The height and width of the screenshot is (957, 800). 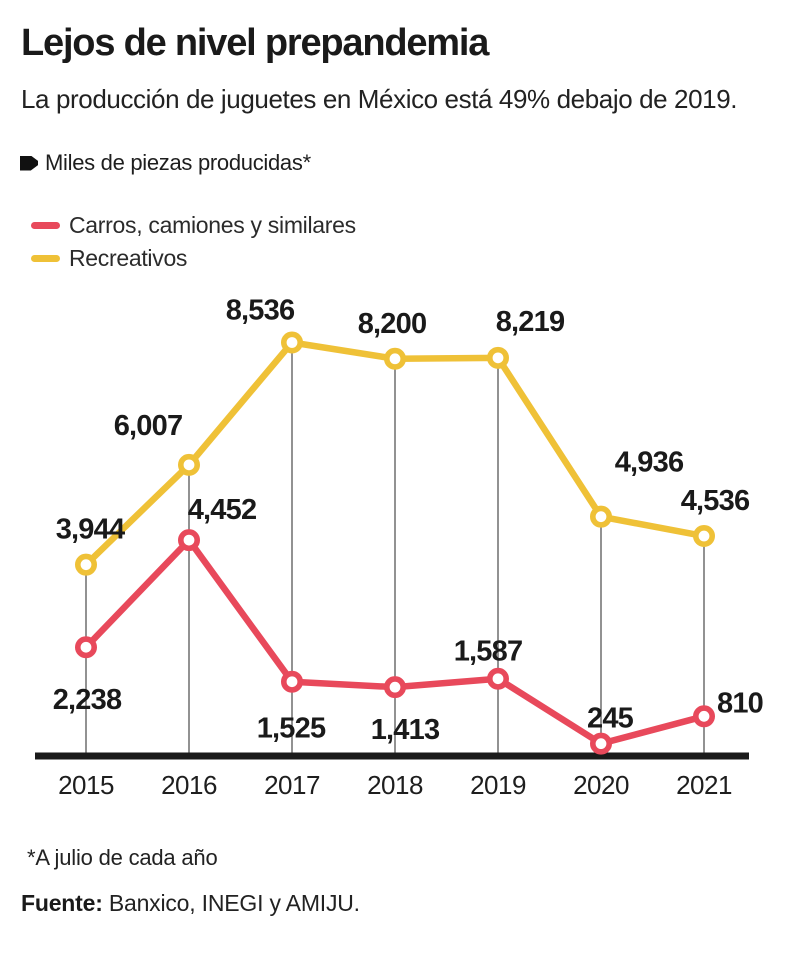 What do you see at coordinates (498, 785) in the screenshot?
I see `x-tick-label-2019: 2019` at bounding box center [498, 785].